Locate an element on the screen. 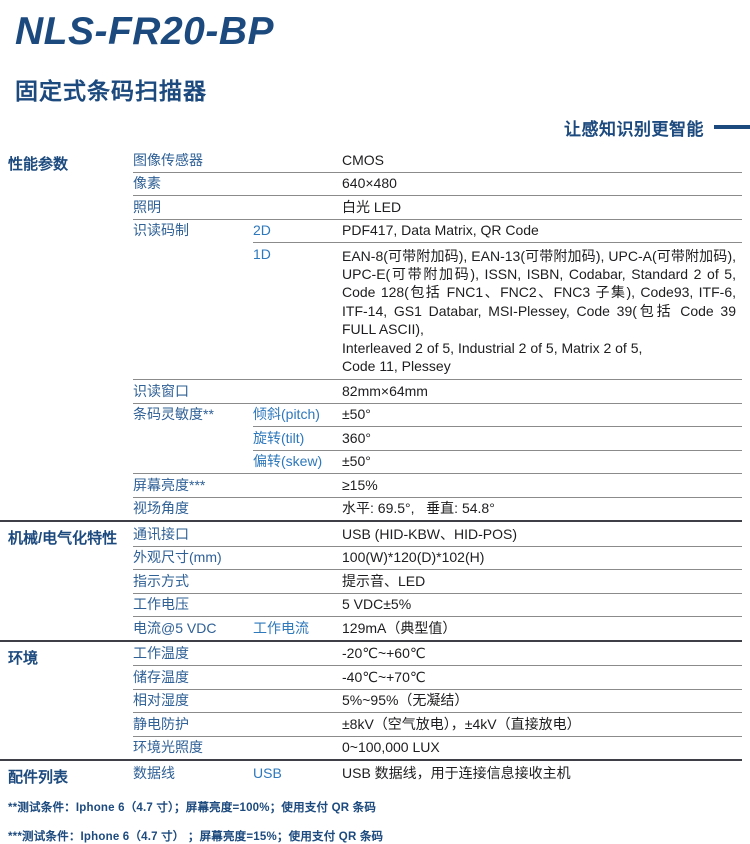 This screenshot has width=750, height=844. spec-value: 5 VDC±5% is located at coordinates (377, 604).